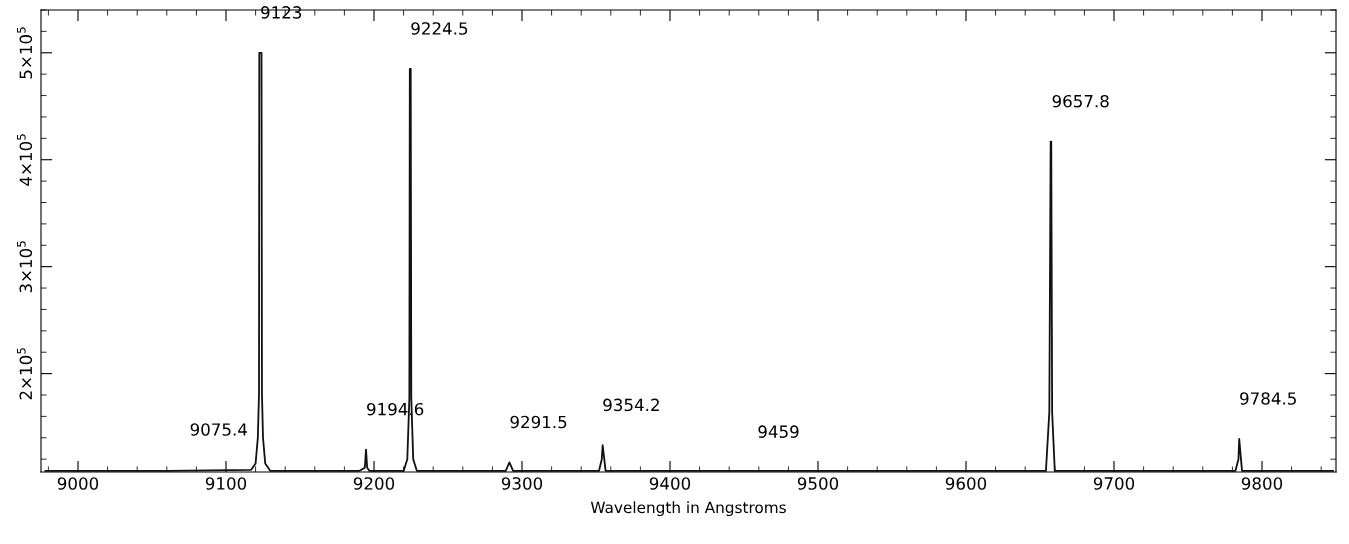 This screenshot has height=544, width=1349. I want to click on annotation: 9354.2, so click(631, 405).